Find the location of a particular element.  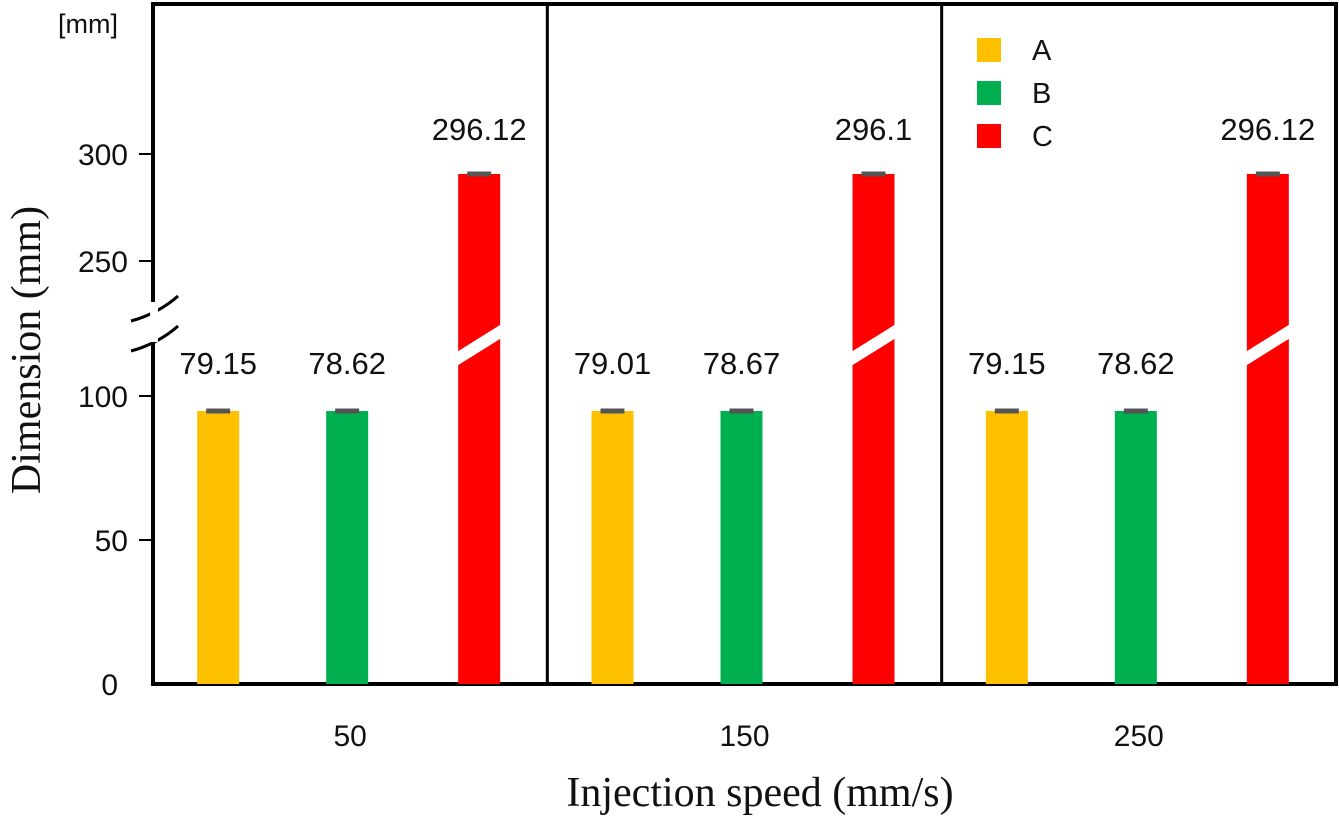

legend-swatch-c is located at coordinates (989, 136).